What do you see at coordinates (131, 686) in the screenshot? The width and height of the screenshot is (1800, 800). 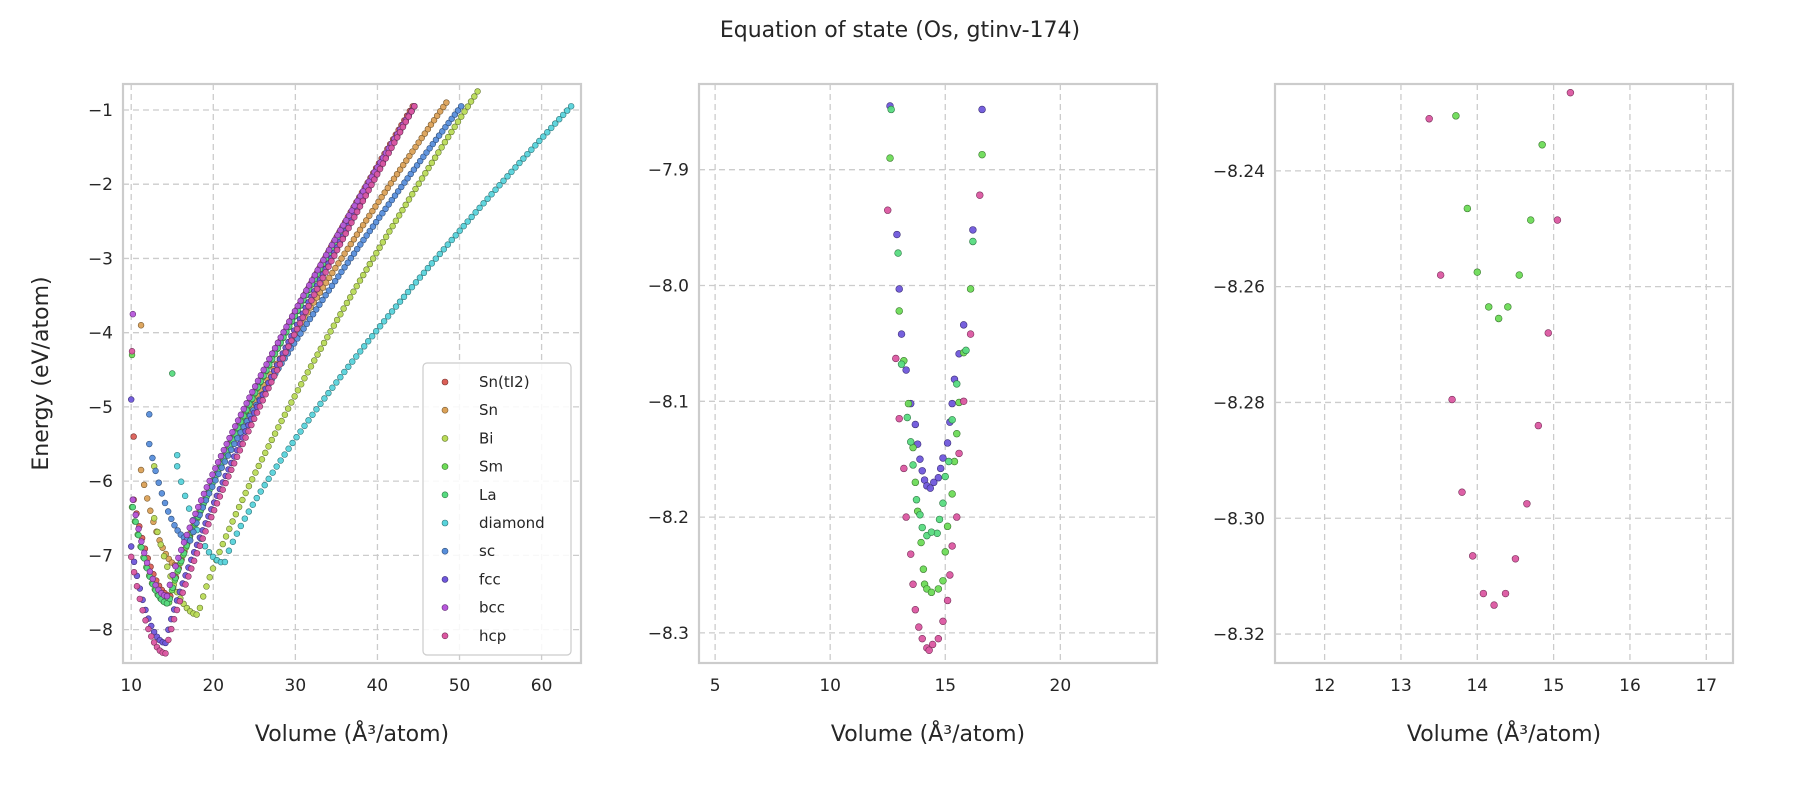 I see `x-tick-label: 10` at bounding box center [131, 686].